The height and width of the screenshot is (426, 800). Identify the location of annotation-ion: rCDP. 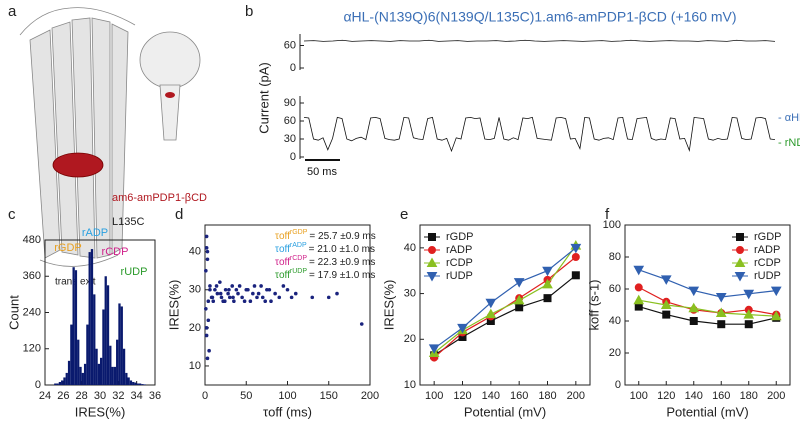
(298, 258).